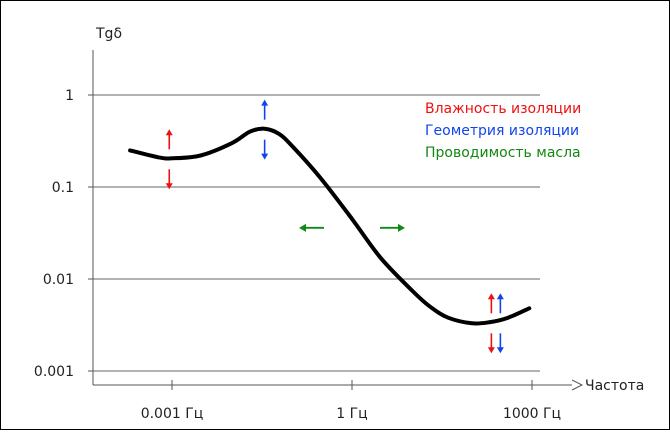 The width and height of the screenshot is (670, 434). Describe the element at coordinates (69, 96) in the screenshot. I see `y-tick-label: 1` at that location.